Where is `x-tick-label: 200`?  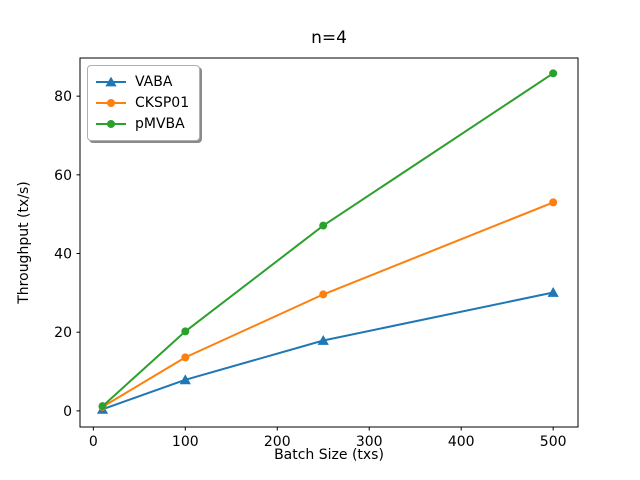
x-tick-label: 200 is located at coordinates (277, 442).